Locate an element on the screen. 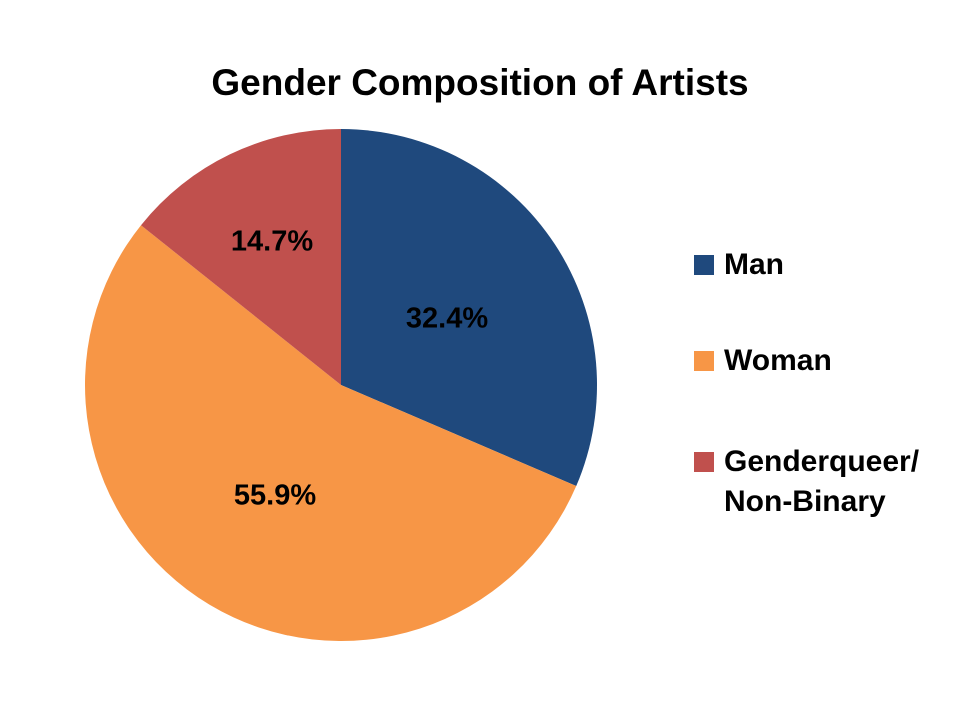  pie-slice-genderqueer-non-binary is located at coordinates (240, 257).